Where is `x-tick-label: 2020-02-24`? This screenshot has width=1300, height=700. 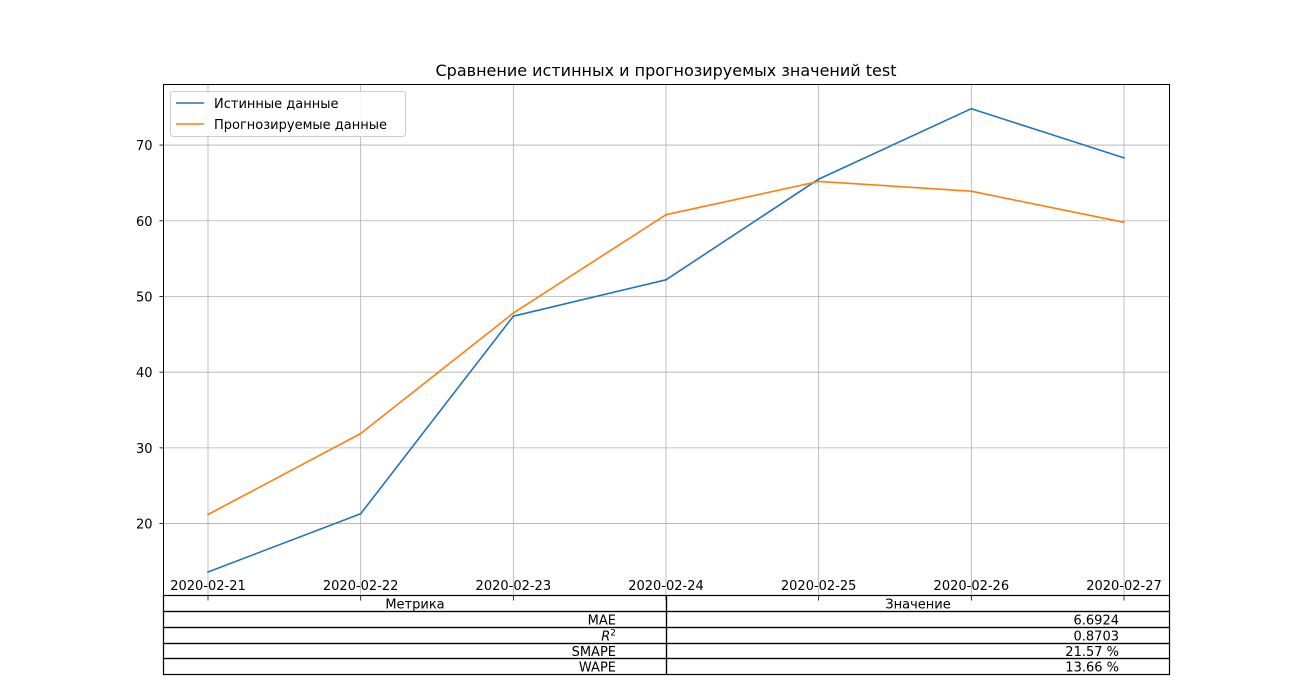
x-tick-label: 2020-02-24 is located at coordinates (666, 586).